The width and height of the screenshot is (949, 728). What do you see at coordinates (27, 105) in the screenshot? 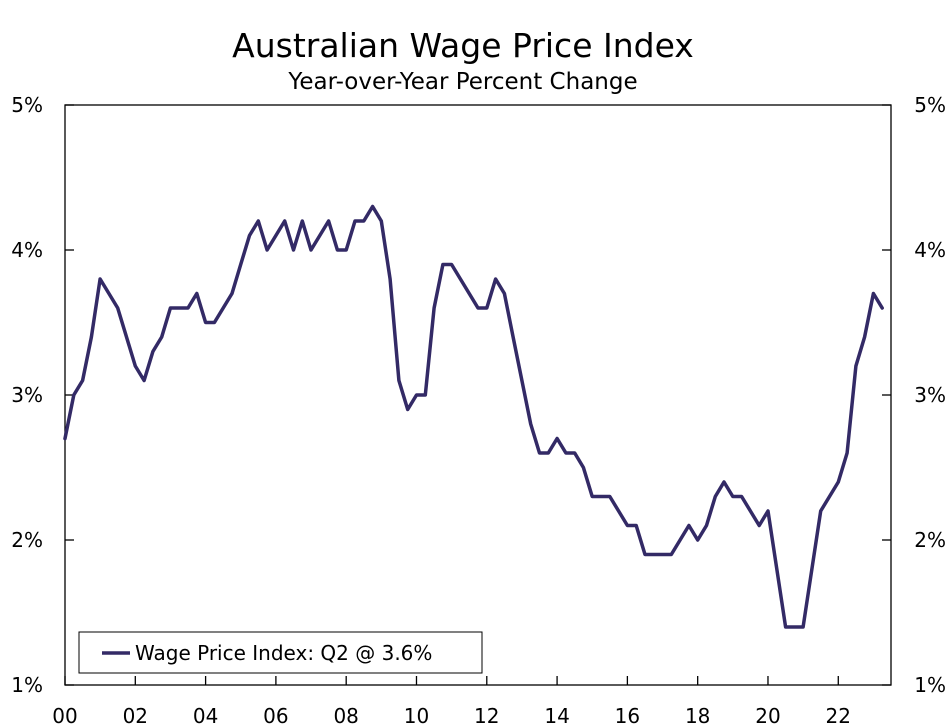
I see `y-tick-label-left: 5%` at bounding box center [27, 105].